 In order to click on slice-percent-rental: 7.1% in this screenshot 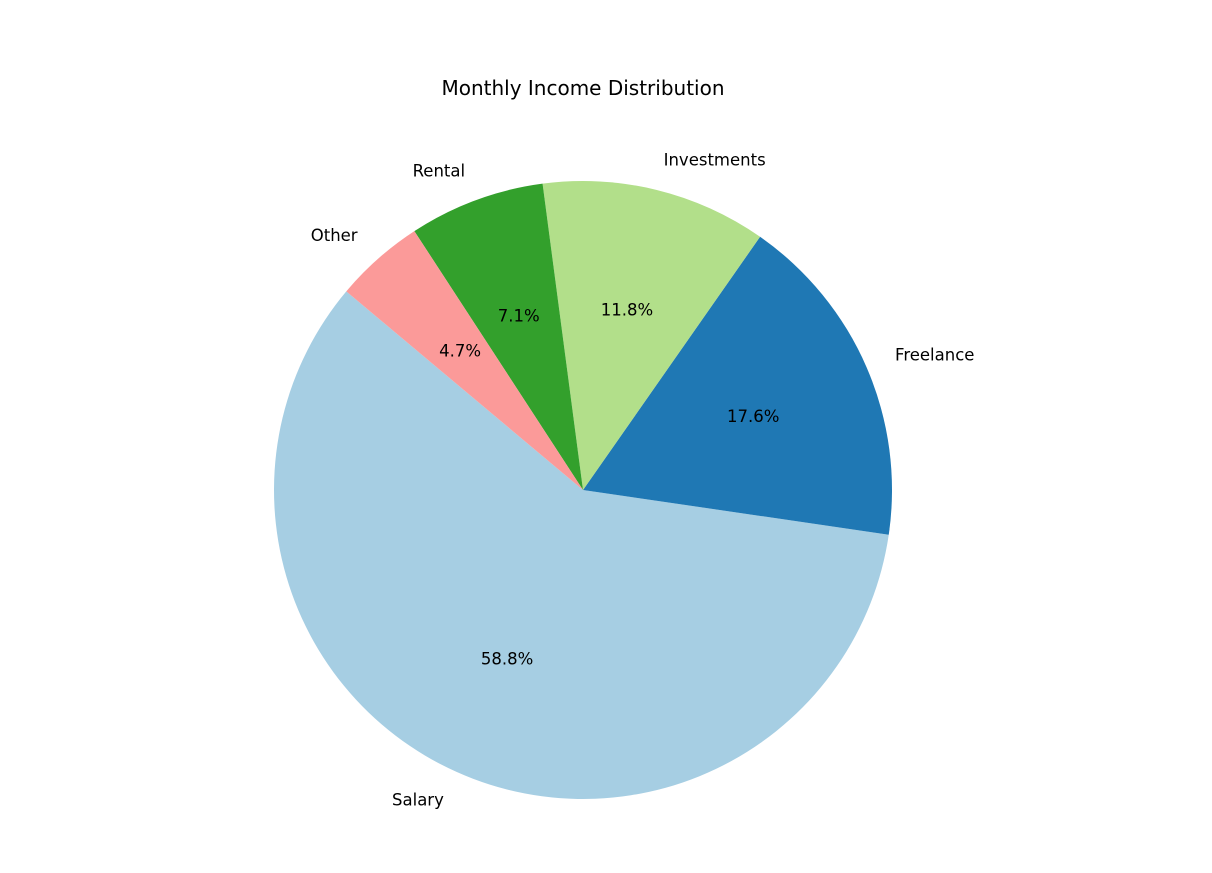, I will do `click(519, 316)`.